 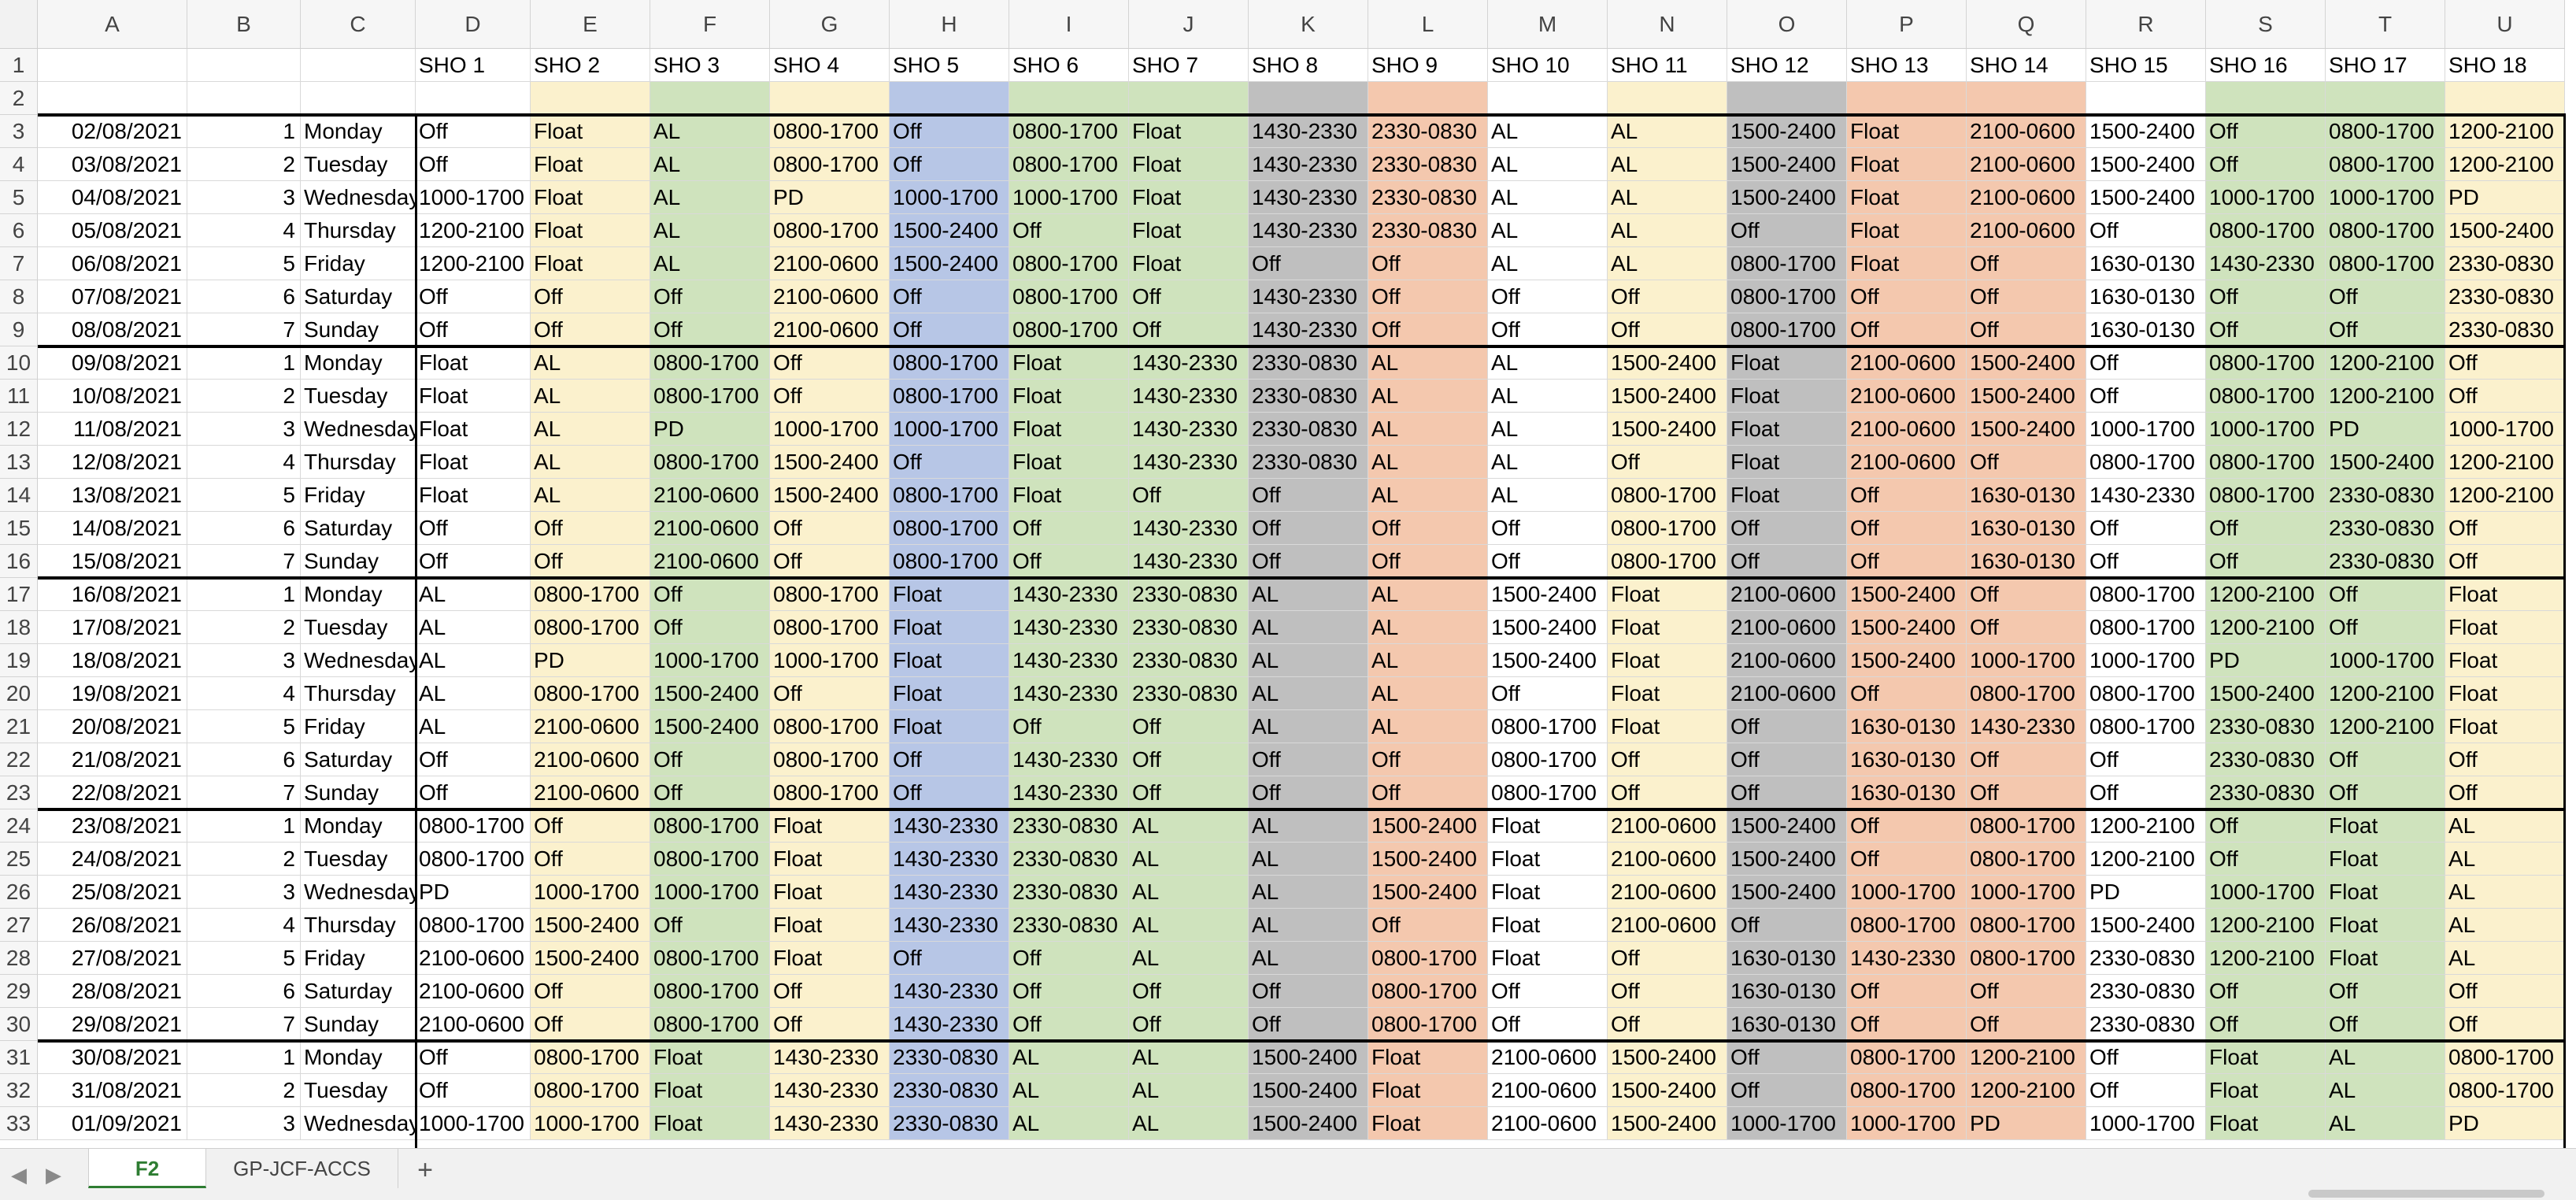 I want to click on cell-o29: 1630-0130, so click(x=1787, y=991).